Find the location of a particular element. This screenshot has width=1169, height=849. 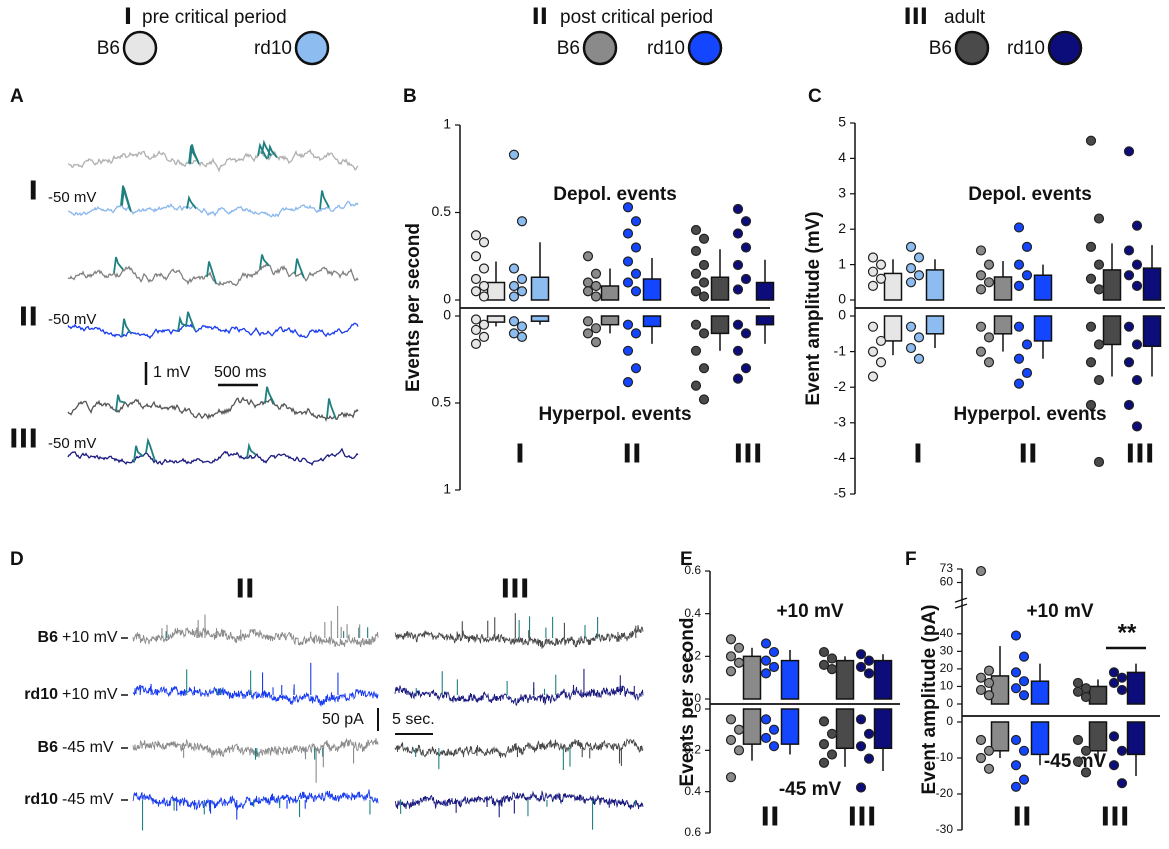

y-tick-label: -20 is located at coordinates (945, 793).